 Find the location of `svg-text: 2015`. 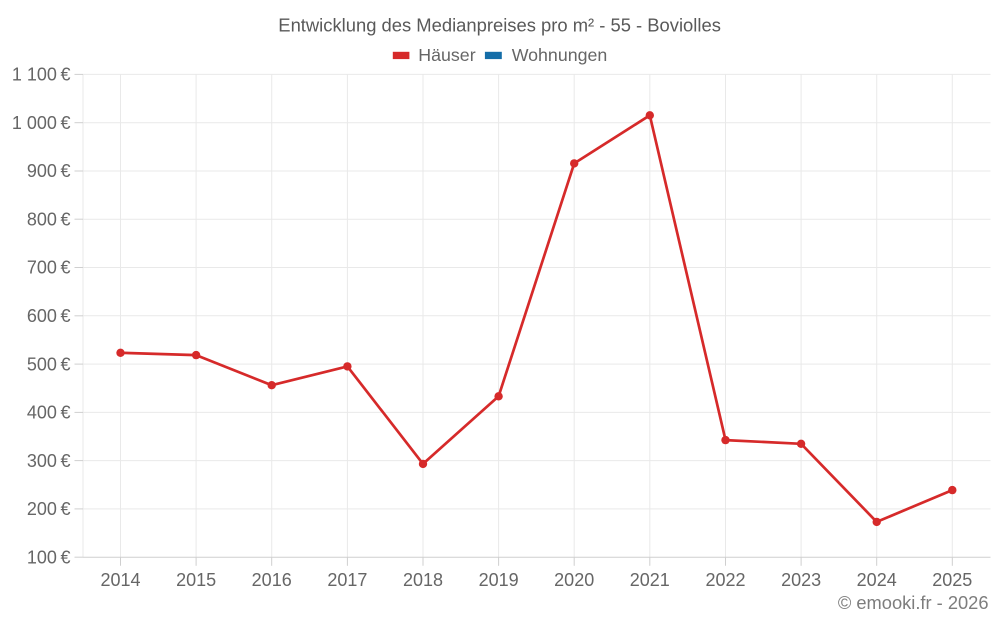

svg-text: 2015 is located at coordinates (196, 580).